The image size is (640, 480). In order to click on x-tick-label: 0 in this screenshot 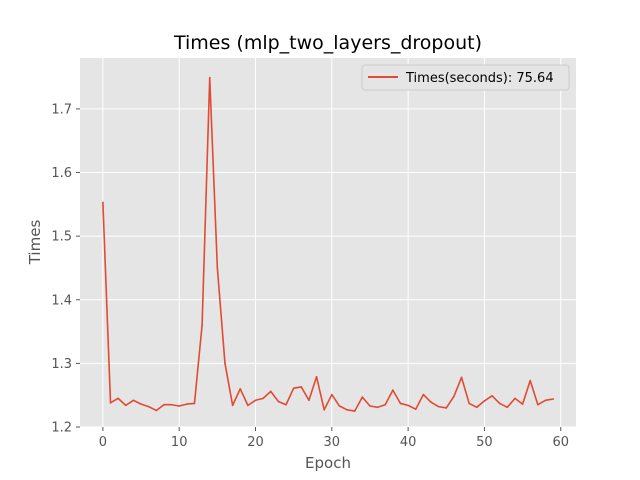, I will do `click(103, 442)`.